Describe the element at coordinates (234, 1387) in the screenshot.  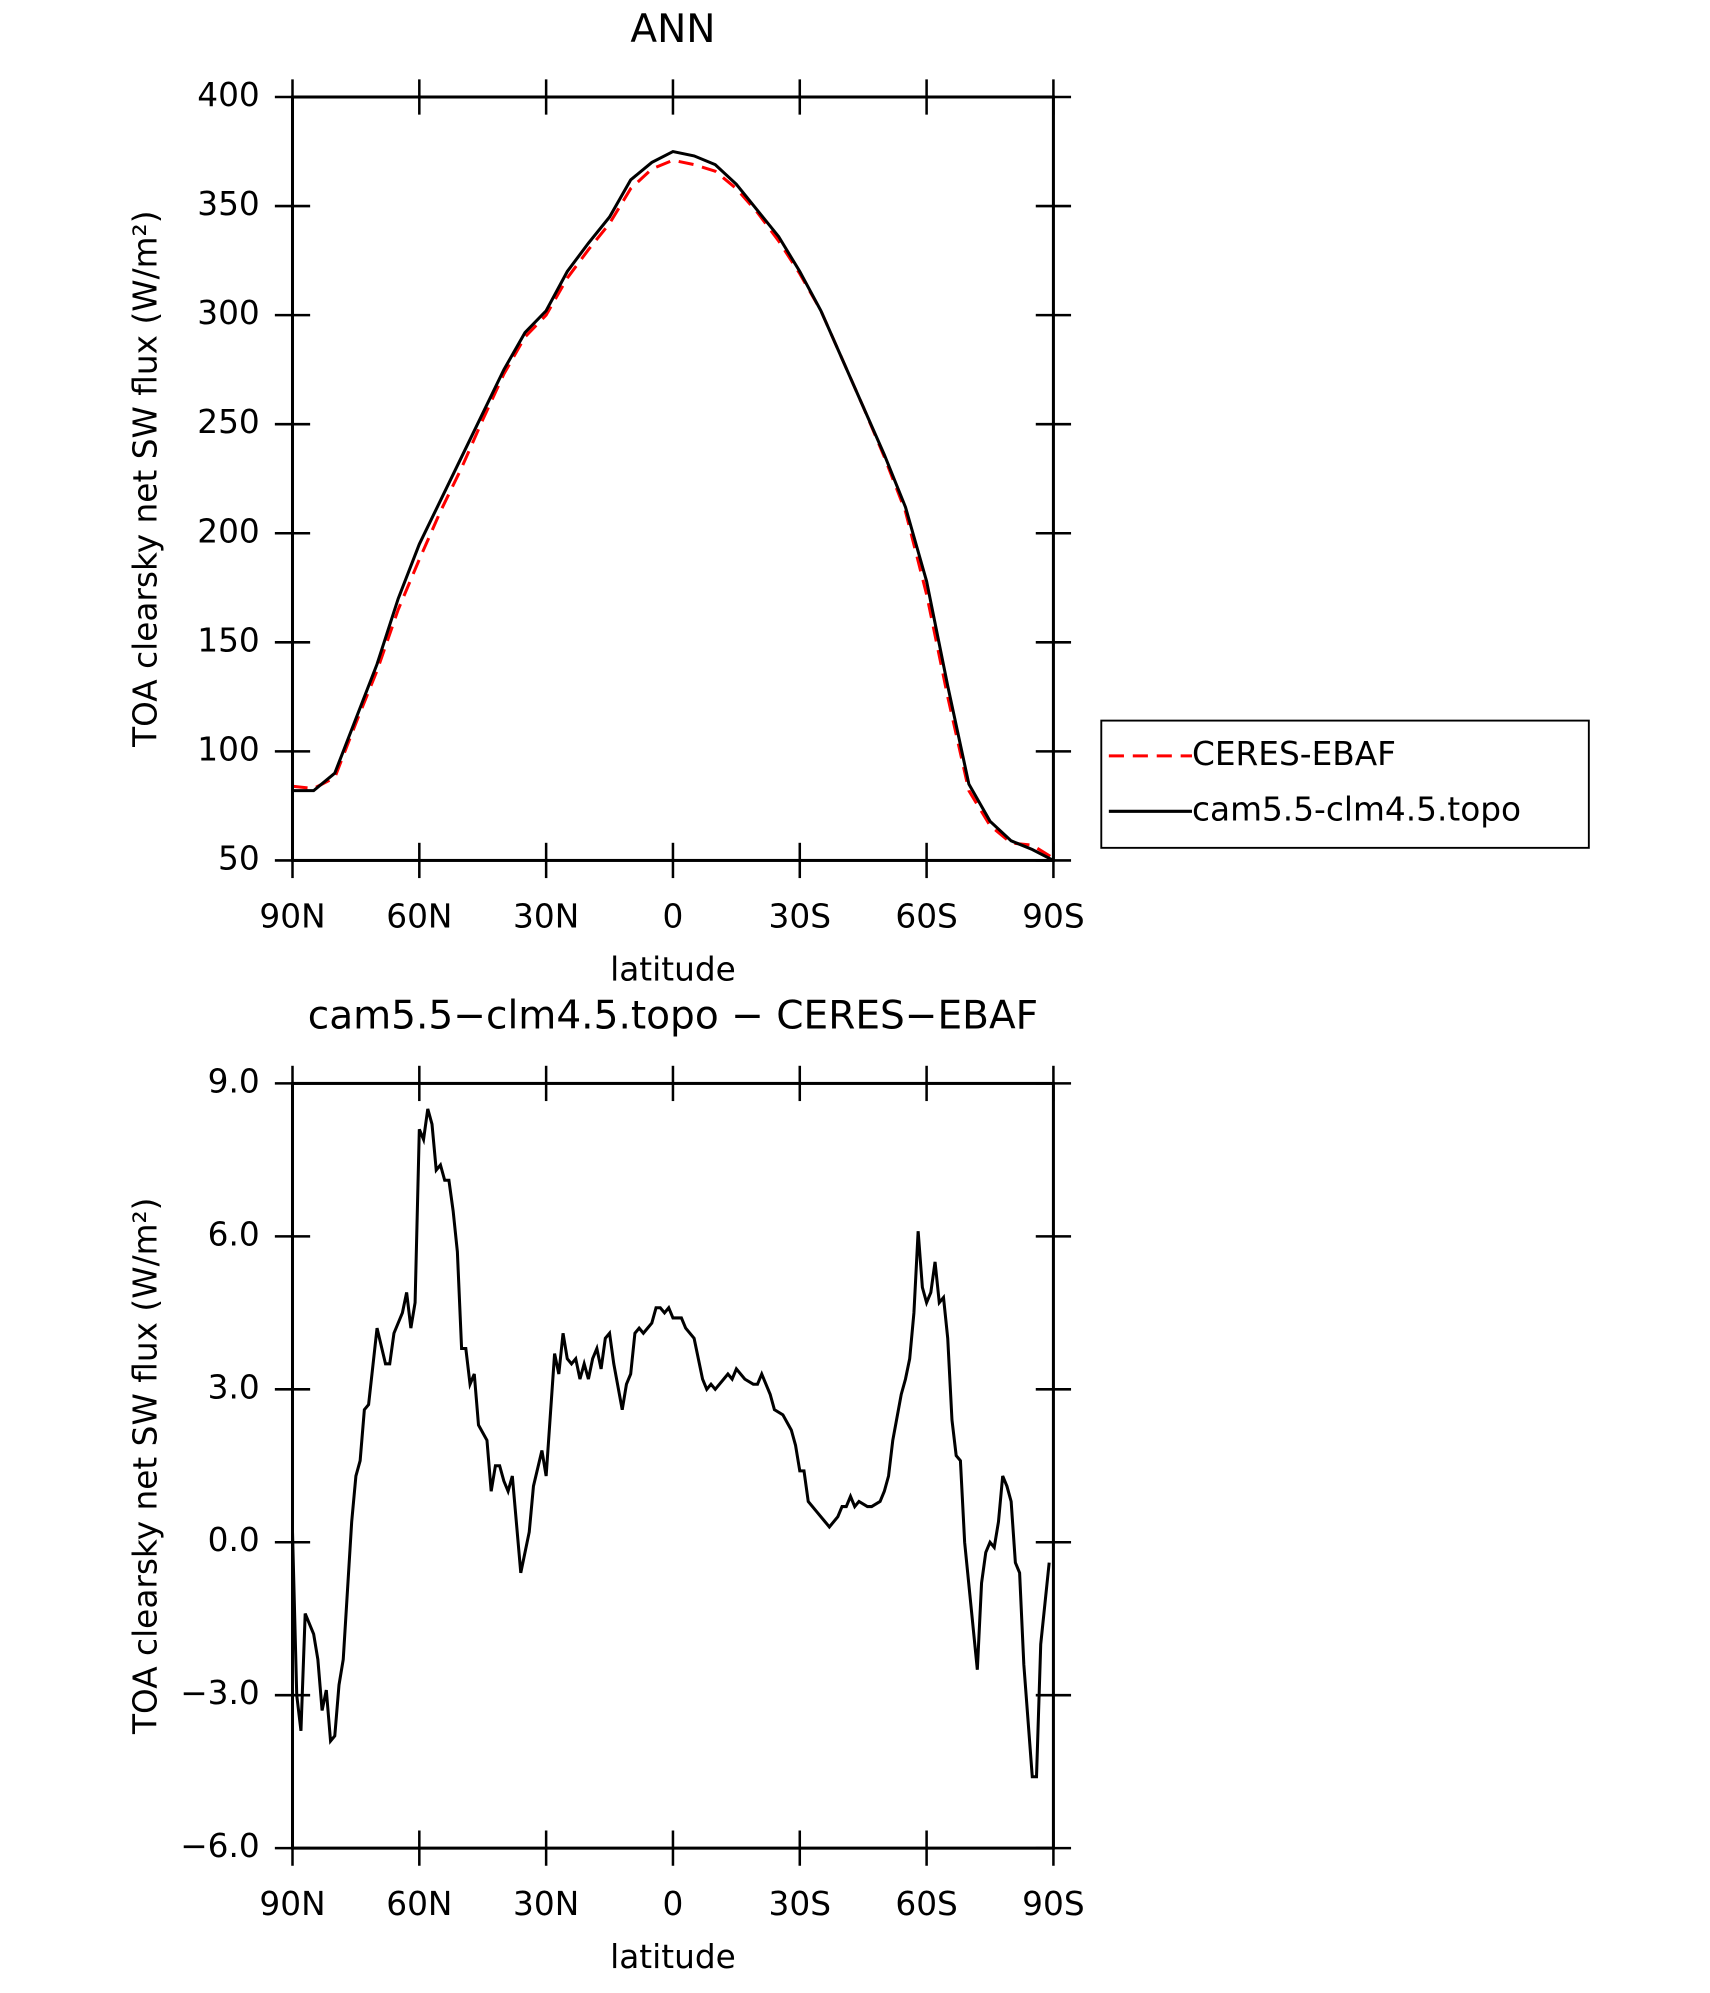
I see `y-tick-label: 3.0` at that location.